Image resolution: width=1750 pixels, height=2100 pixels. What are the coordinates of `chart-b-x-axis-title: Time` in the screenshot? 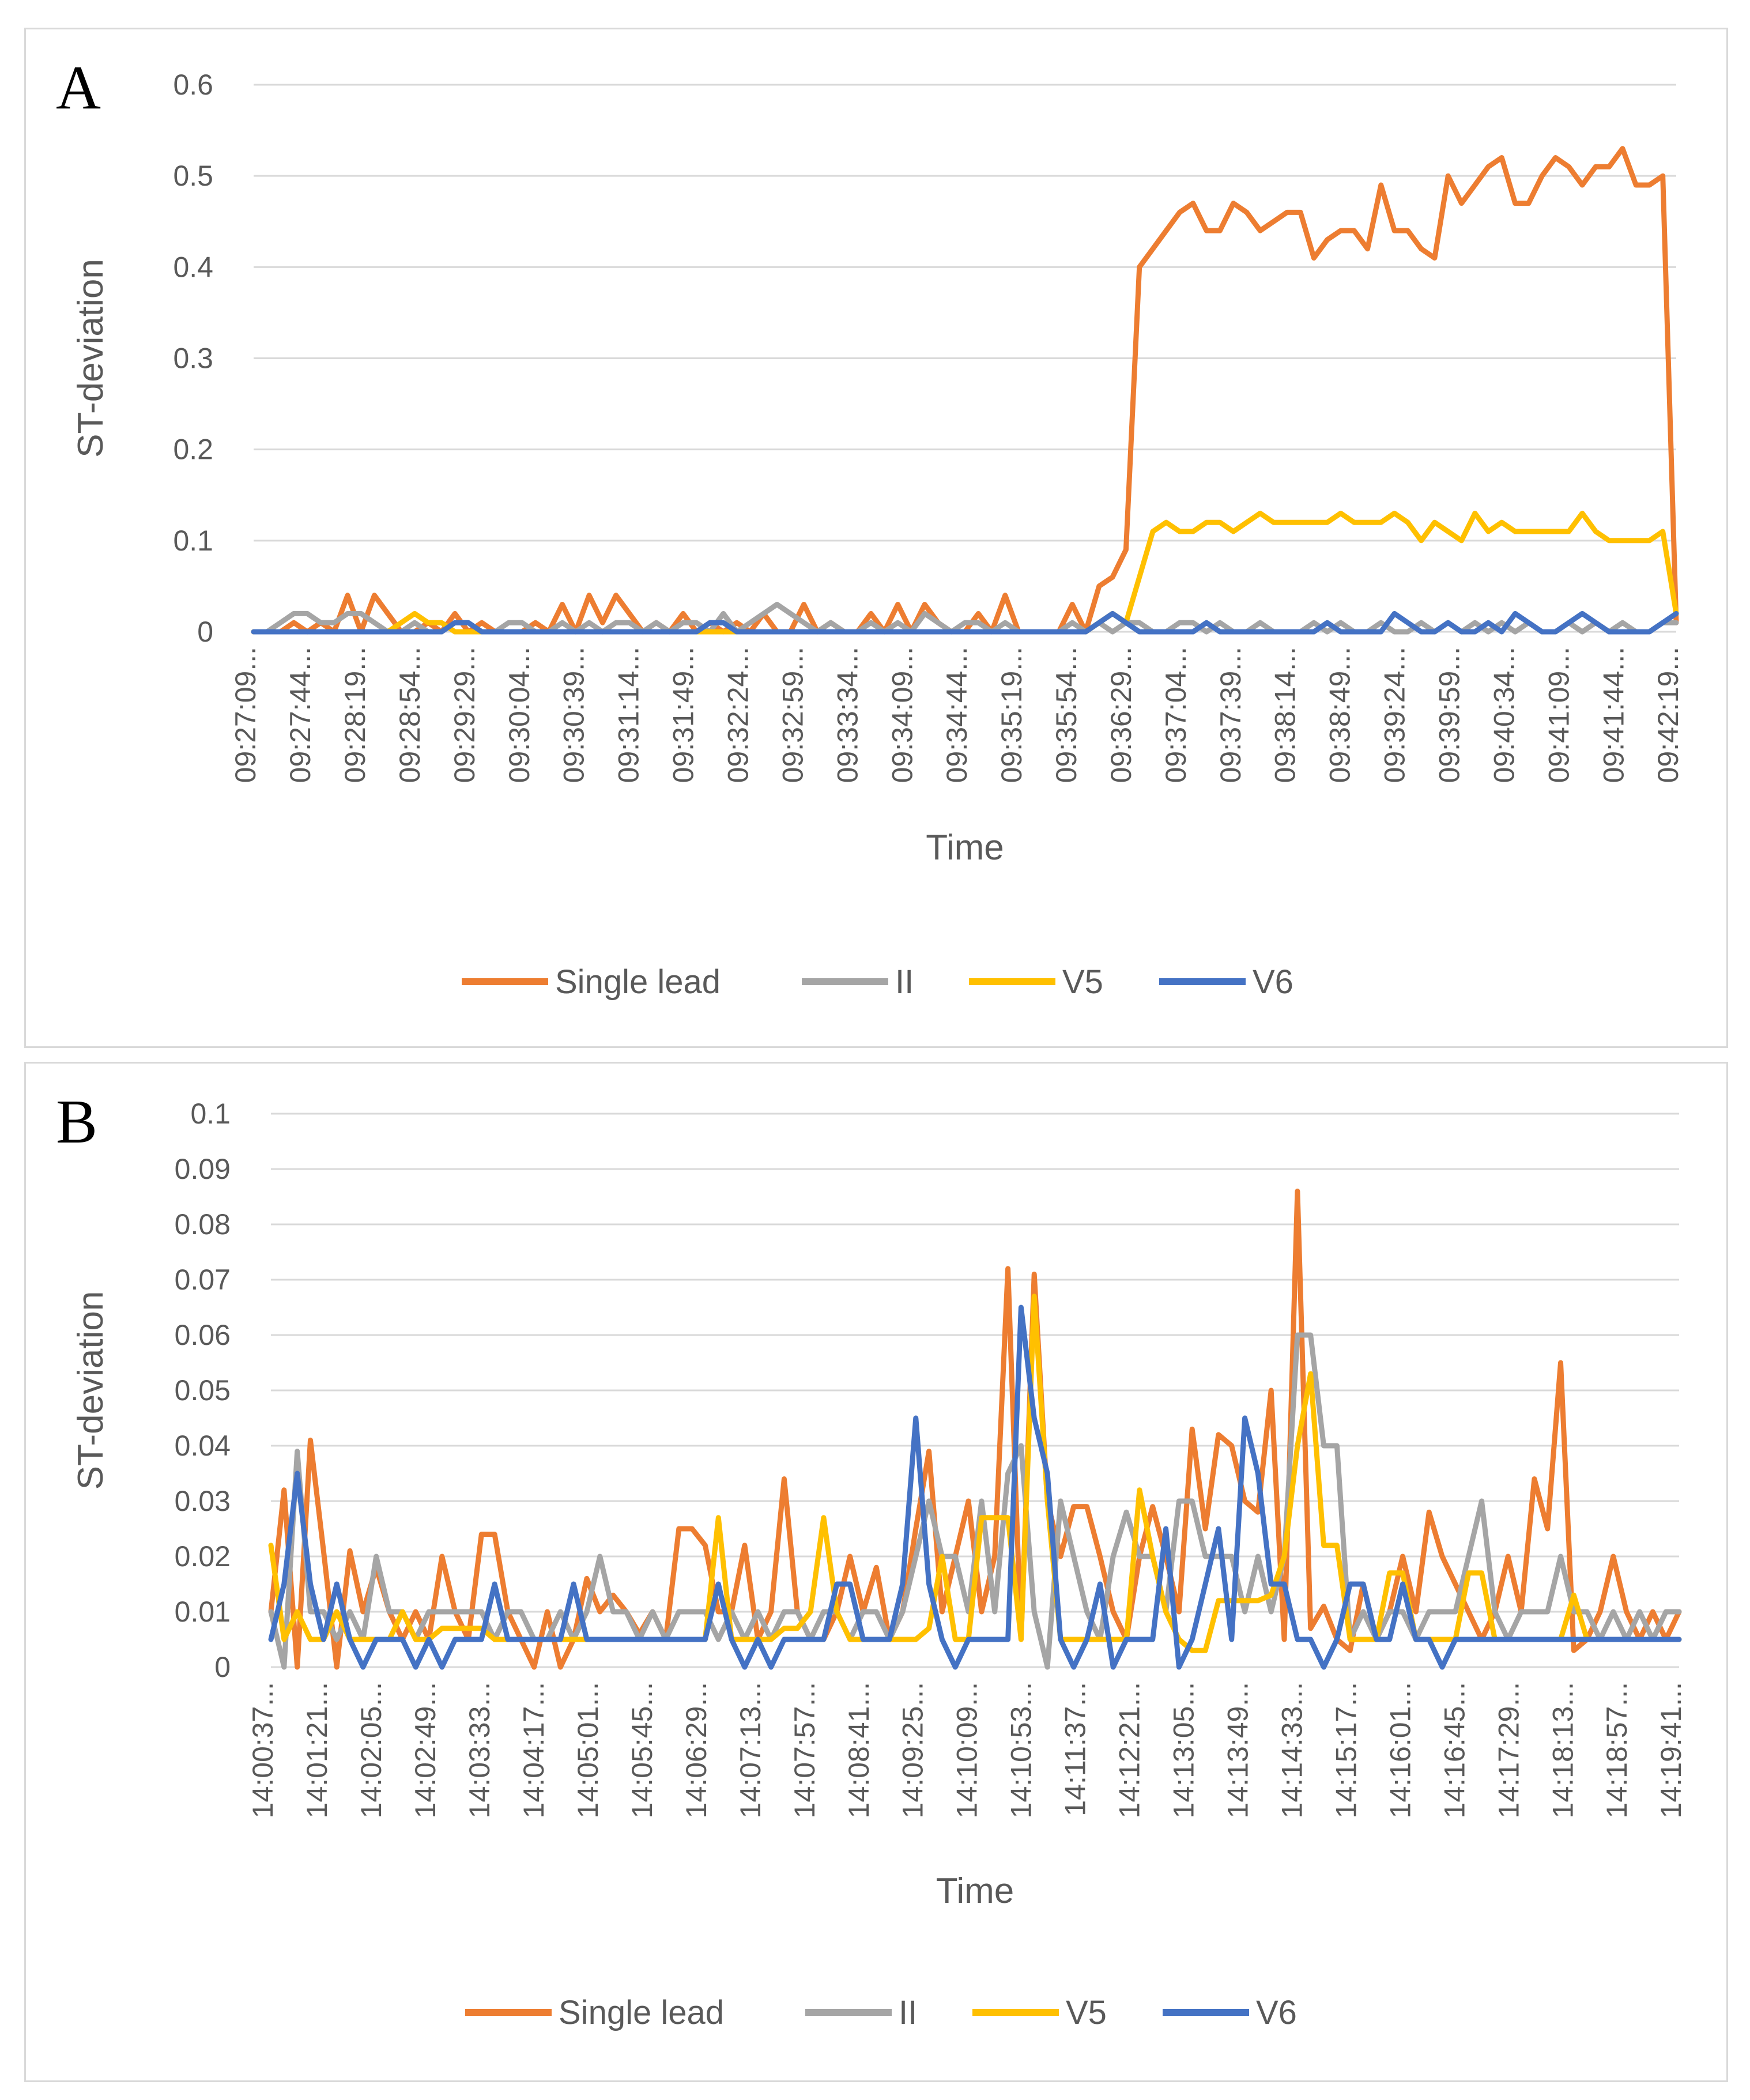 It's located at (975, 1891).